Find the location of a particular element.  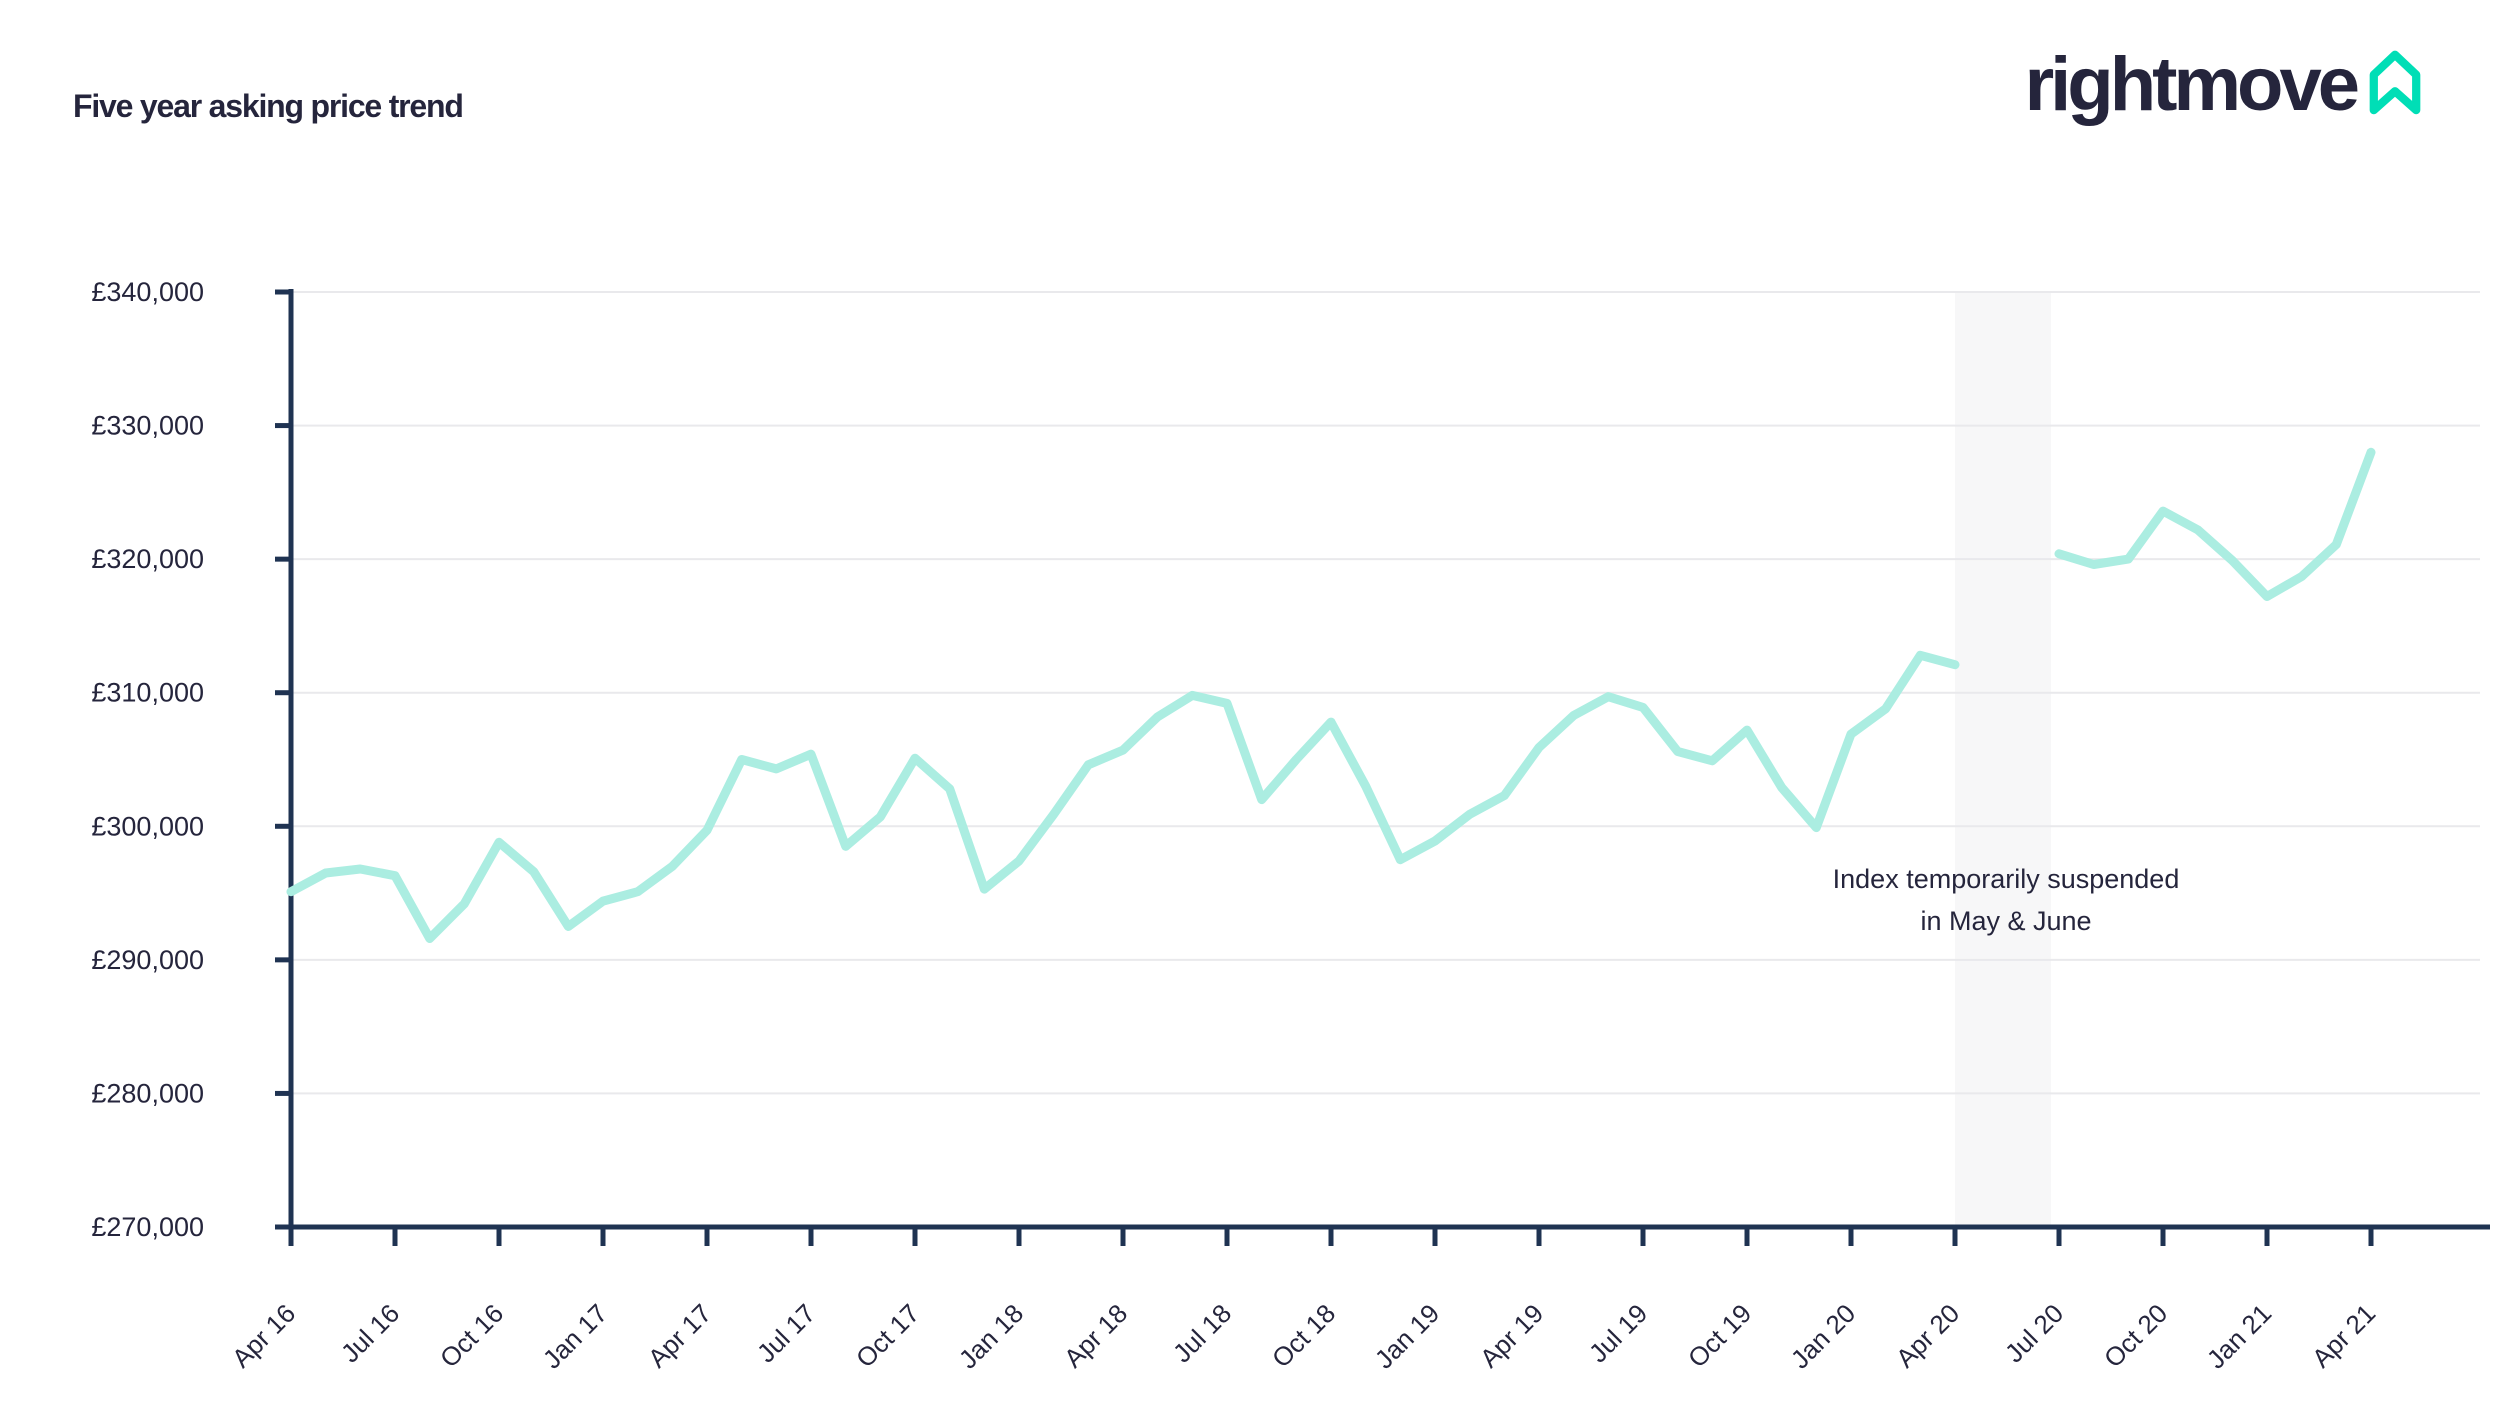

x-tick-label: Jan 18 is located at coordinates (991, 1336).